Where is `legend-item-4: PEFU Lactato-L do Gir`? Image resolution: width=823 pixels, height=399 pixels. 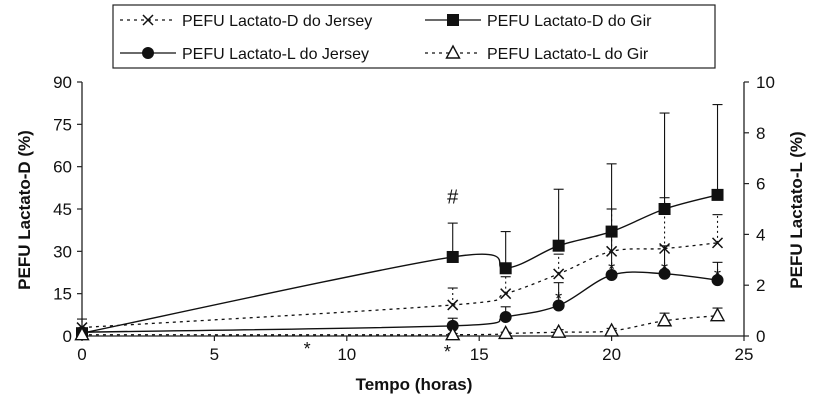 legend-item-4: PEFU Lactato-L do Gir is located at coordinates (537, 53).